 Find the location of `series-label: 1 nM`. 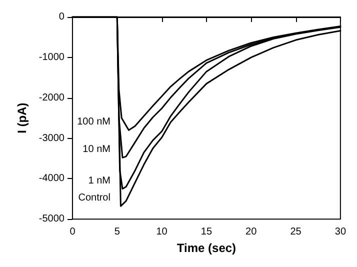

series-label: 1 nM is located at coordinates (99, 180).